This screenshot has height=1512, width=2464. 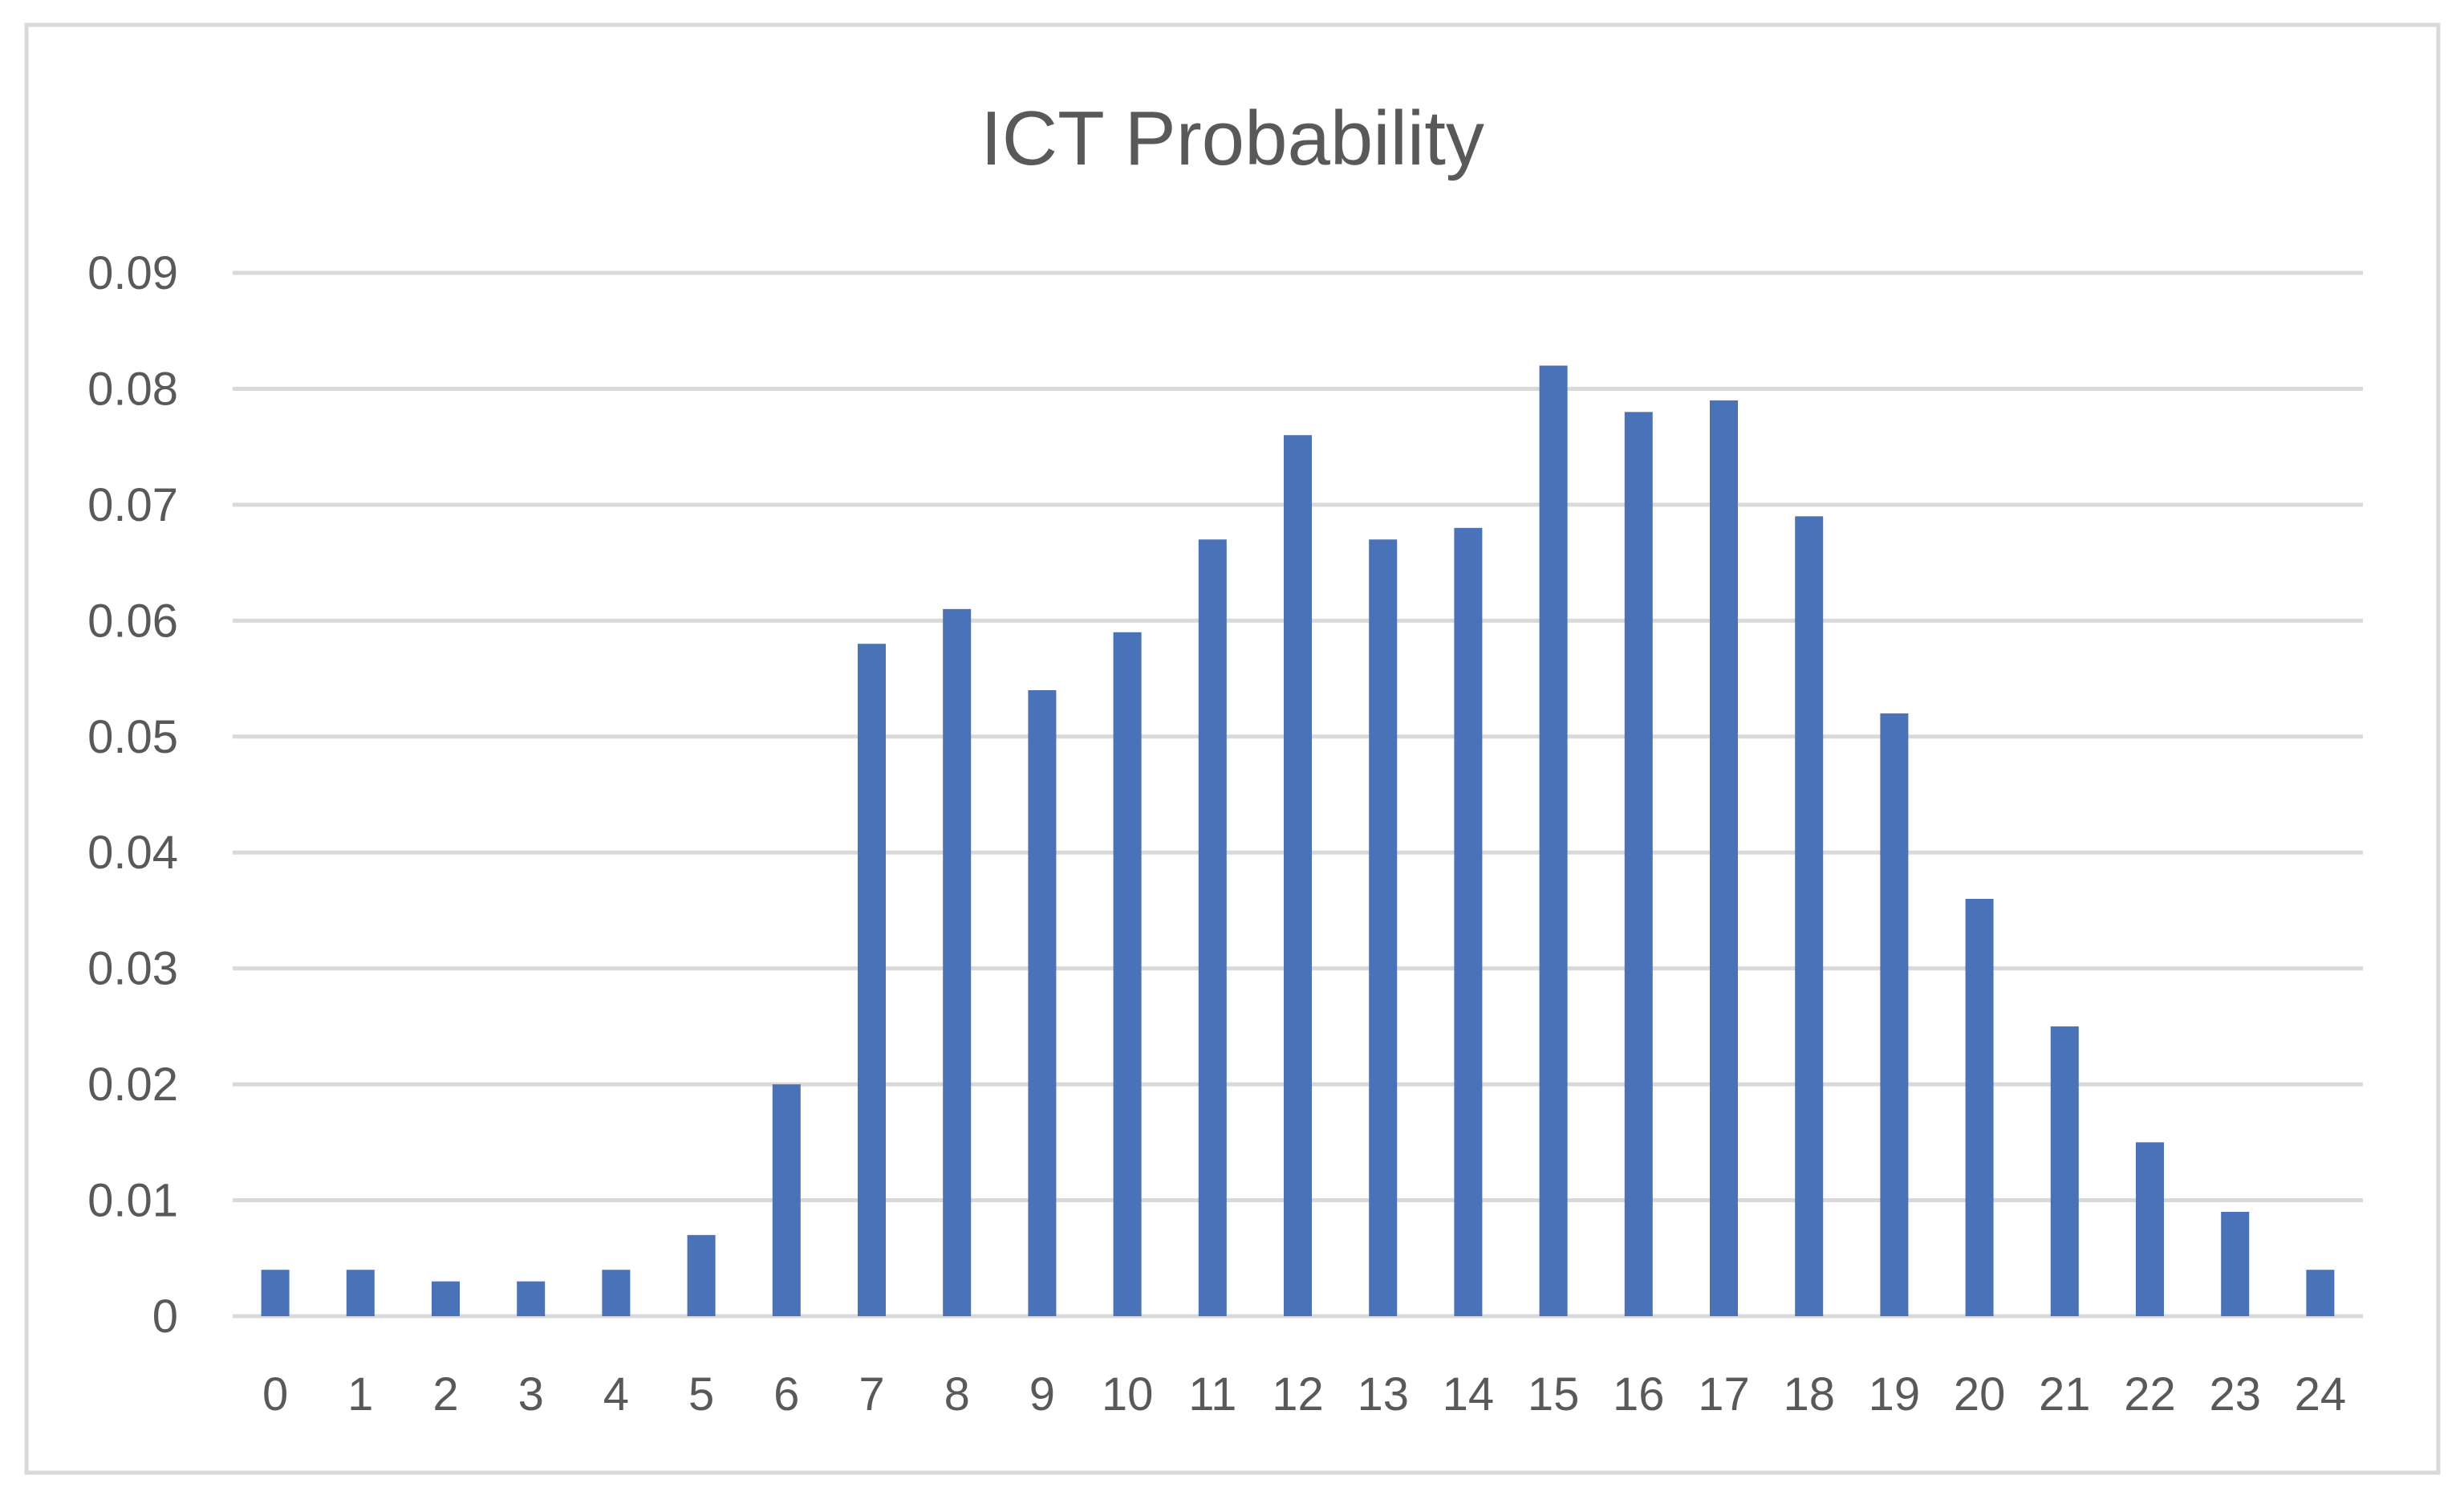 What do you see at coordinates (1639, 1394) in the screenshot?
I see `x-tick-label: 16` at bounding box center [1639, 1394].